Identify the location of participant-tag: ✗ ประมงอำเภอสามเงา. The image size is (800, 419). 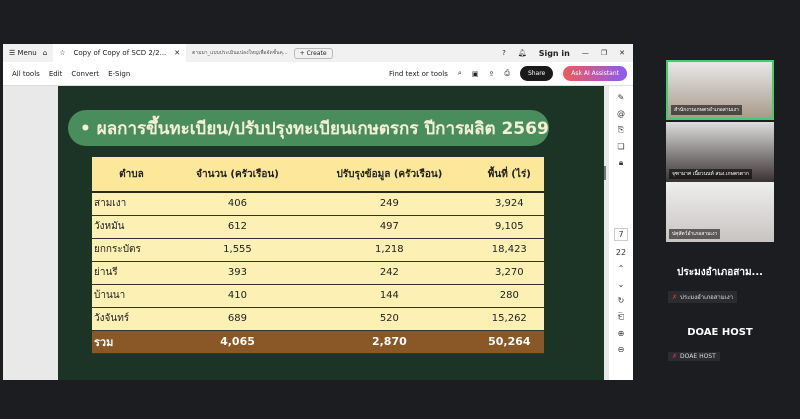
(703, 297).